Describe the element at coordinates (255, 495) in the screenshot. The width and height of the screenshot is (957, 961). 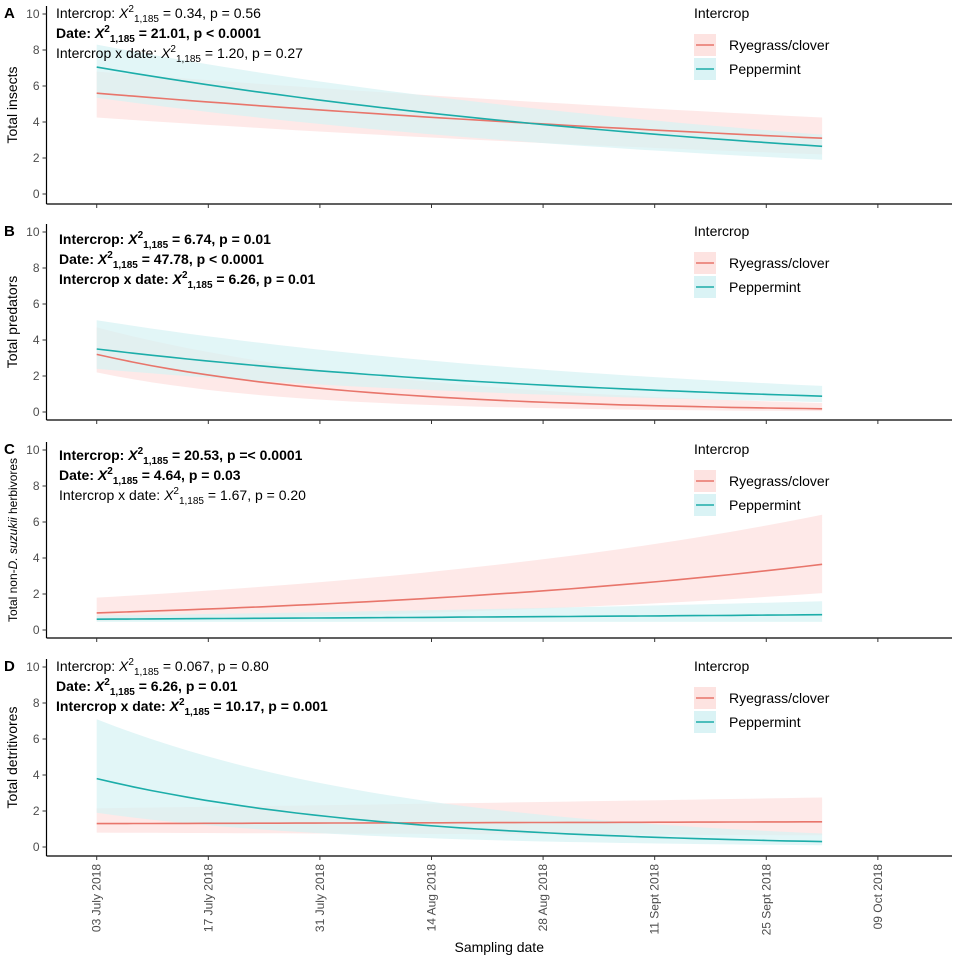
I see `stat-value: = 1.67, p = 0.20` at that location.